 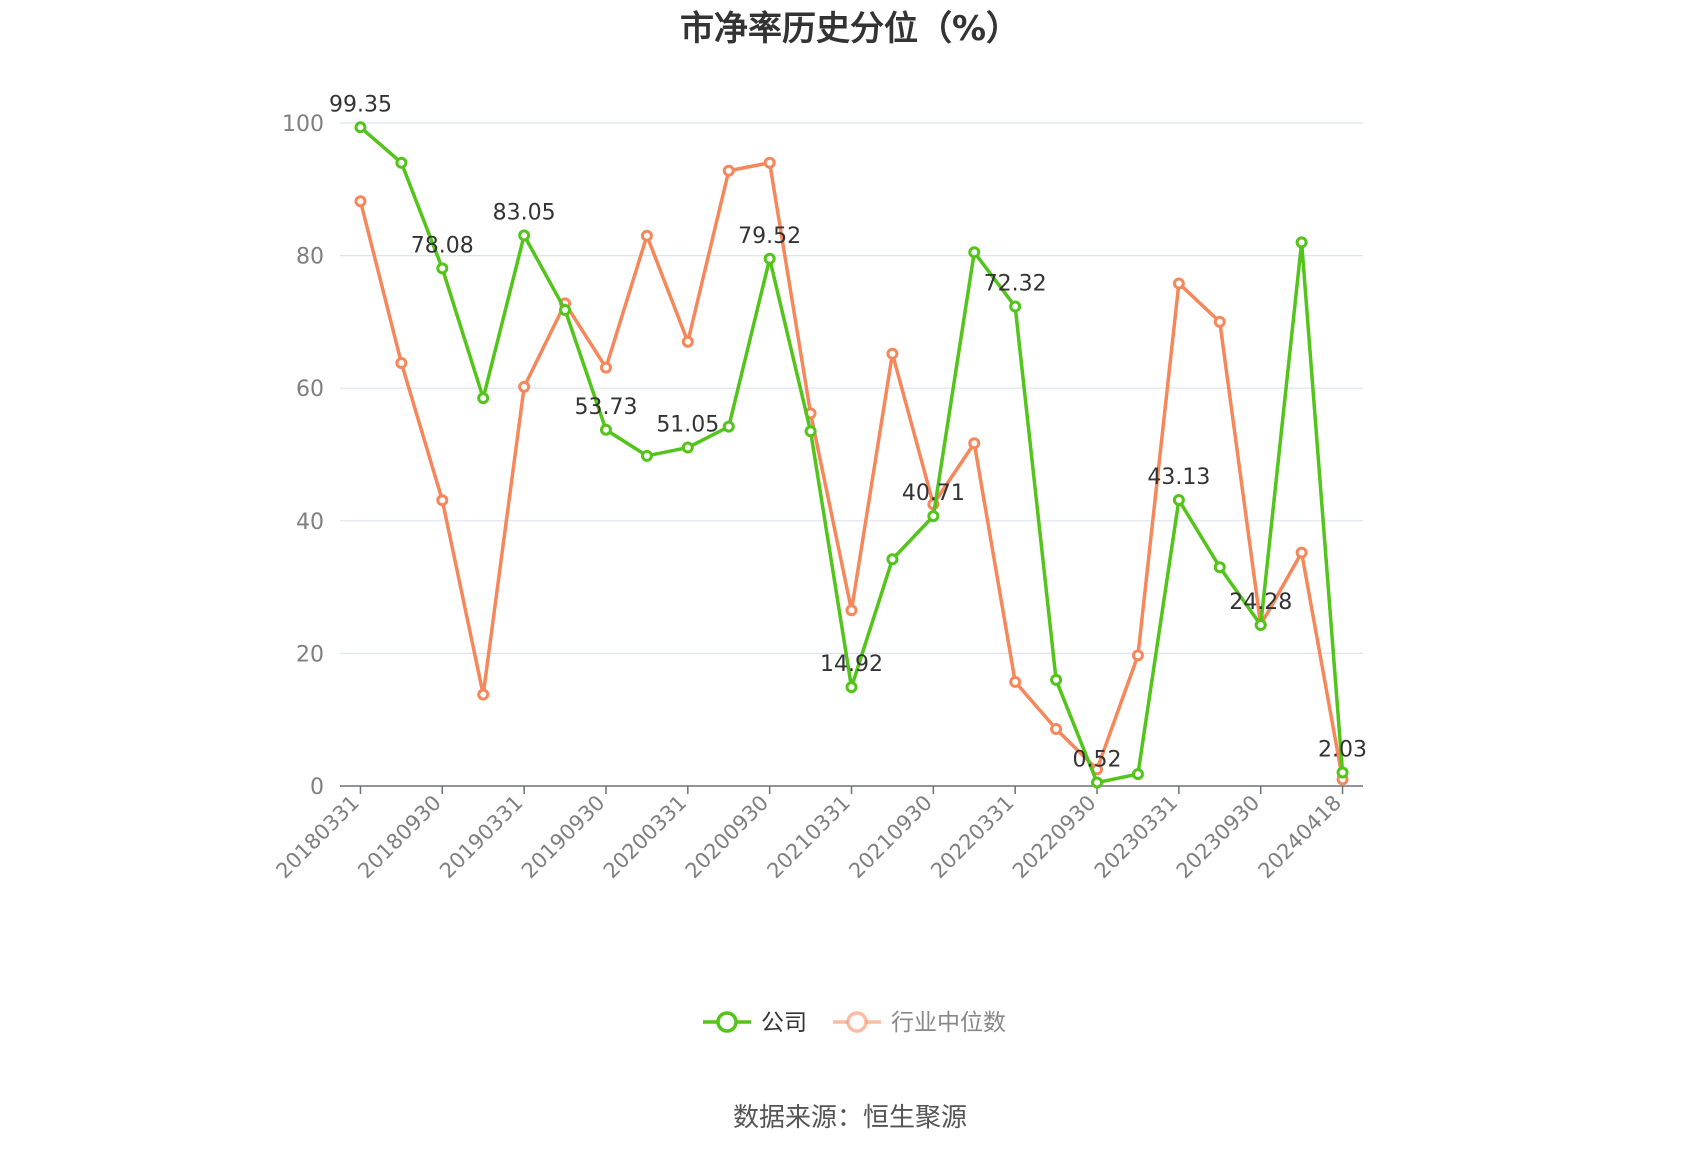 I want to click on data-label: 78.08, so click(x=442, y=245).